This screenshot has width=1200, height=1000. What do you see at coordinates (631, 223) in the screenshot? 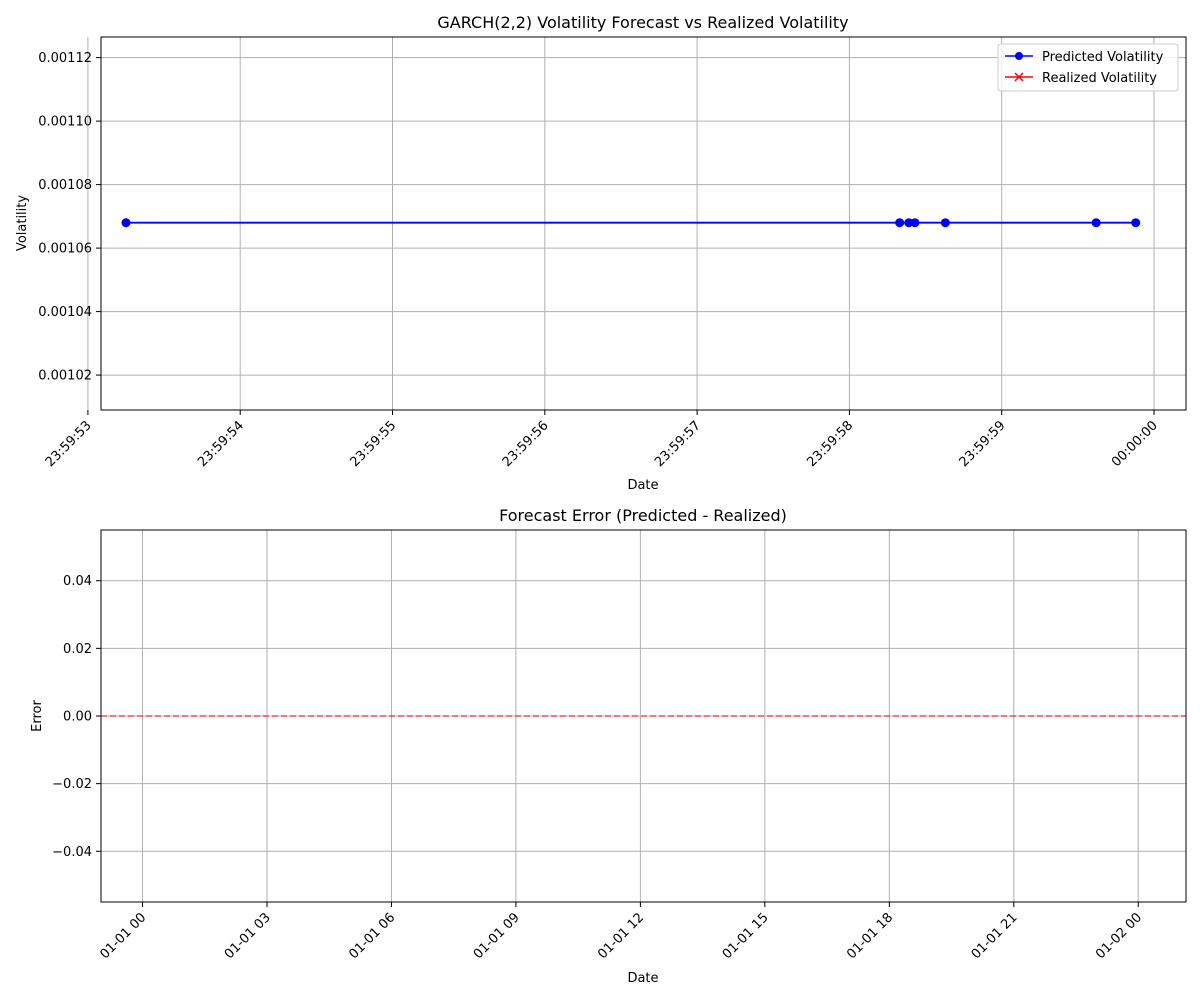
I see `series-layer` at bounding box center [631, 223].